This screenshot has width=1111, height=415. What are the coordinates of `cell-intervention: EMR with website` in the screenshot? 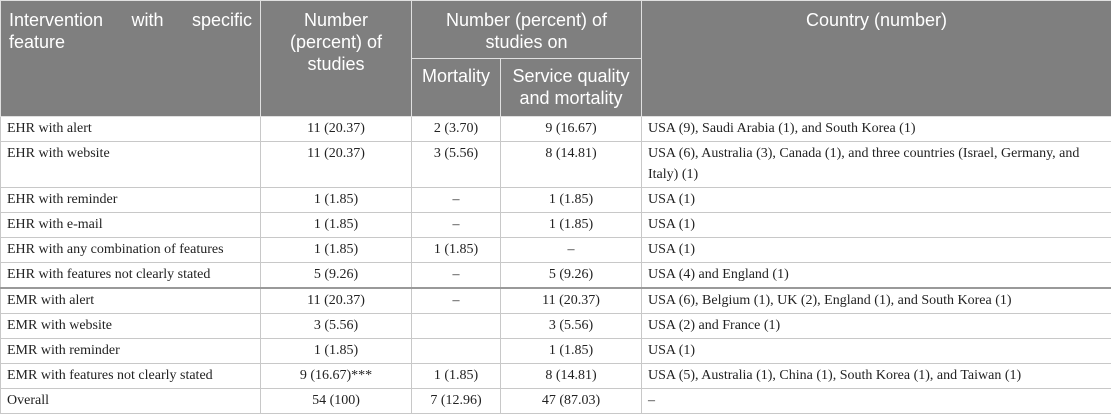 It's located at (130, 326).